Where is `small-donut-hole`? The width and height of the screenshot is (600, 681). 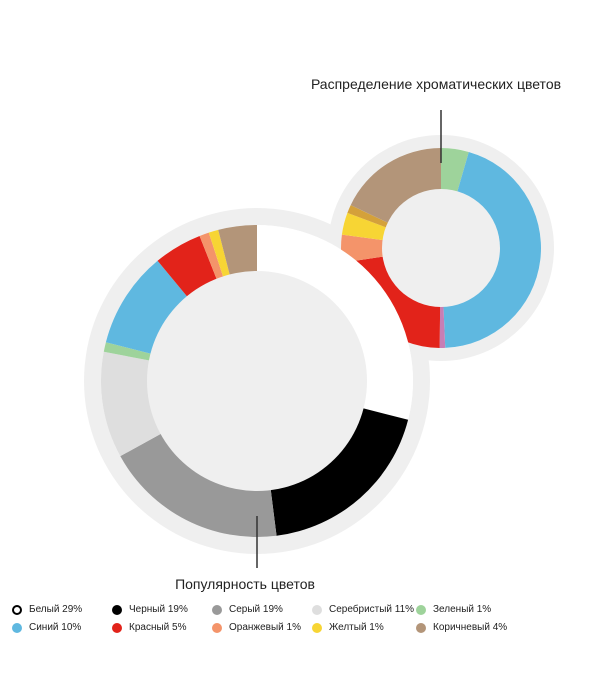
small-donut-hole is located at coordinates (441, 248).